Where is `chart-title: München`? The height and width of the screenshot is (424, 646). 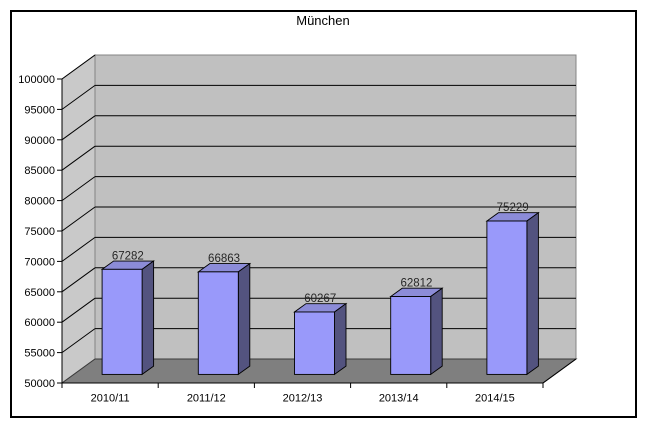 chart-title: München is located at coordinates (323, 20).